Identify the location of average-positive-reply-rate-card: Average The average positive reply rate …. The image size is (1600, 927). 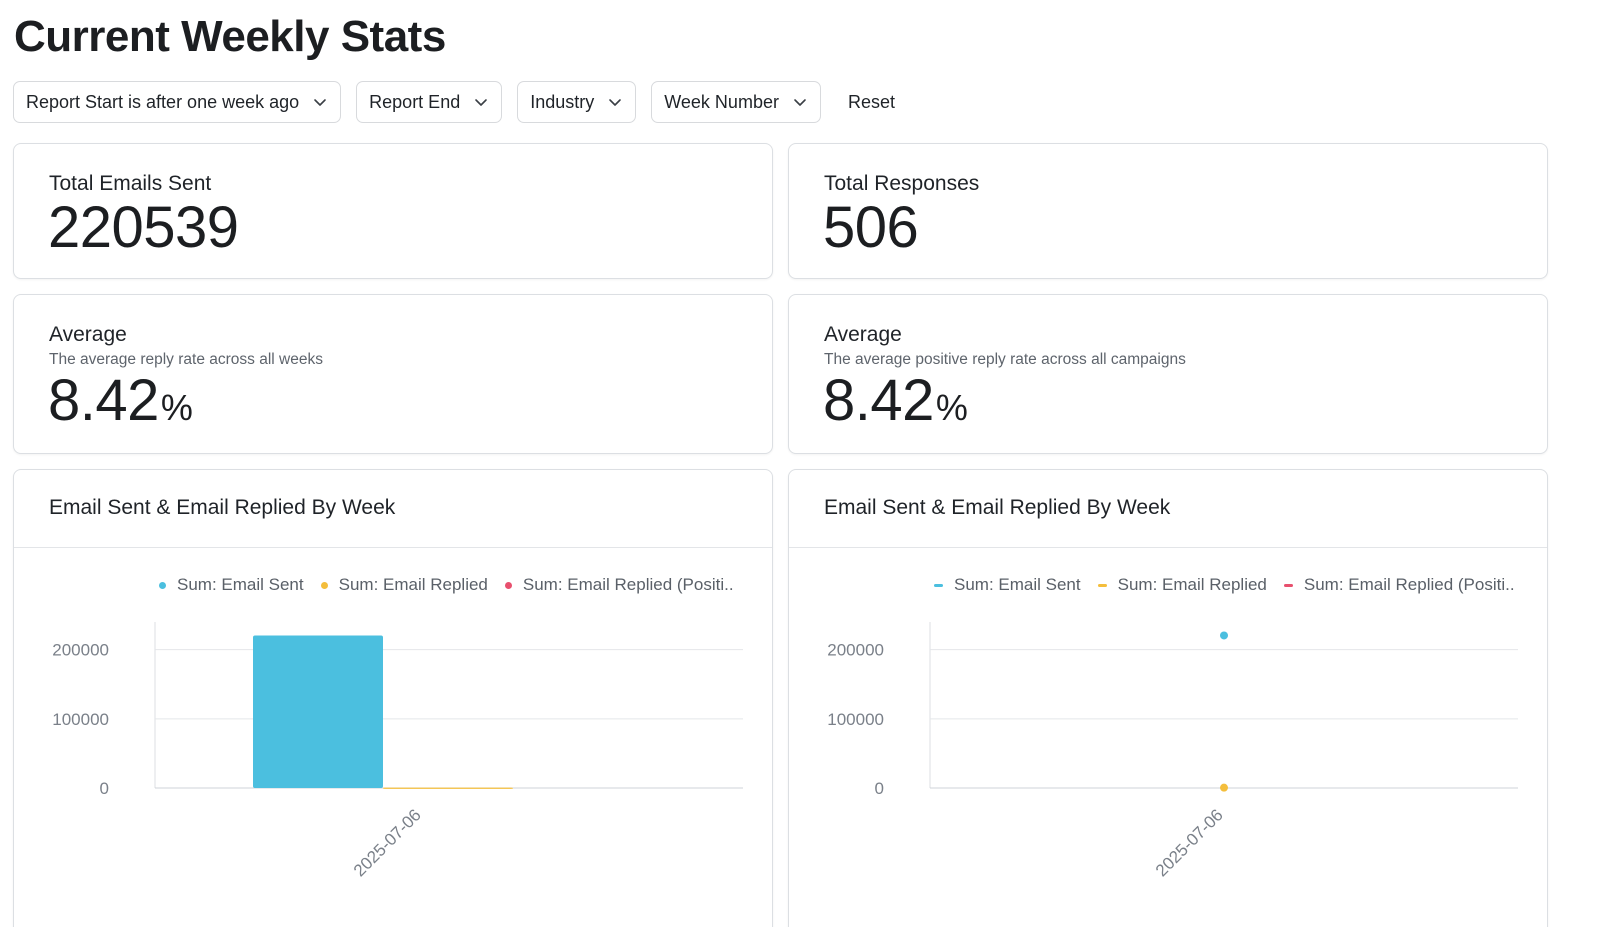
(1168, 374).